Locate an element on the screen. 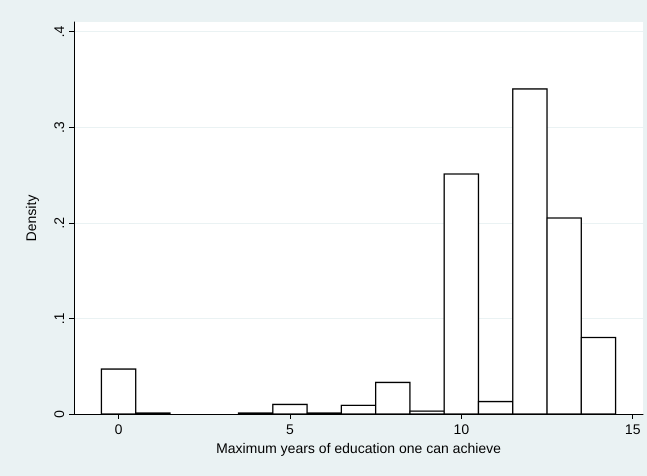  x-tick-label: 10 is located at coordinates (462, 429).